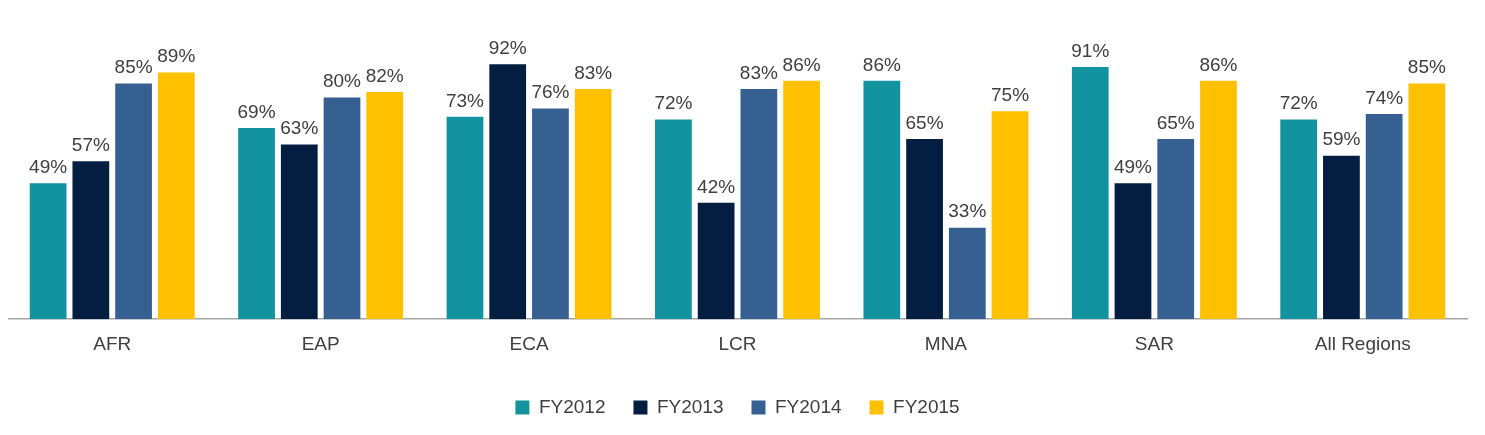 The height and width of the screenshot is (435, 1485). What do you see at coordinates (90, 144) in the screenshot?
I see `data-label: 57%` at bounding box center [90, 144].